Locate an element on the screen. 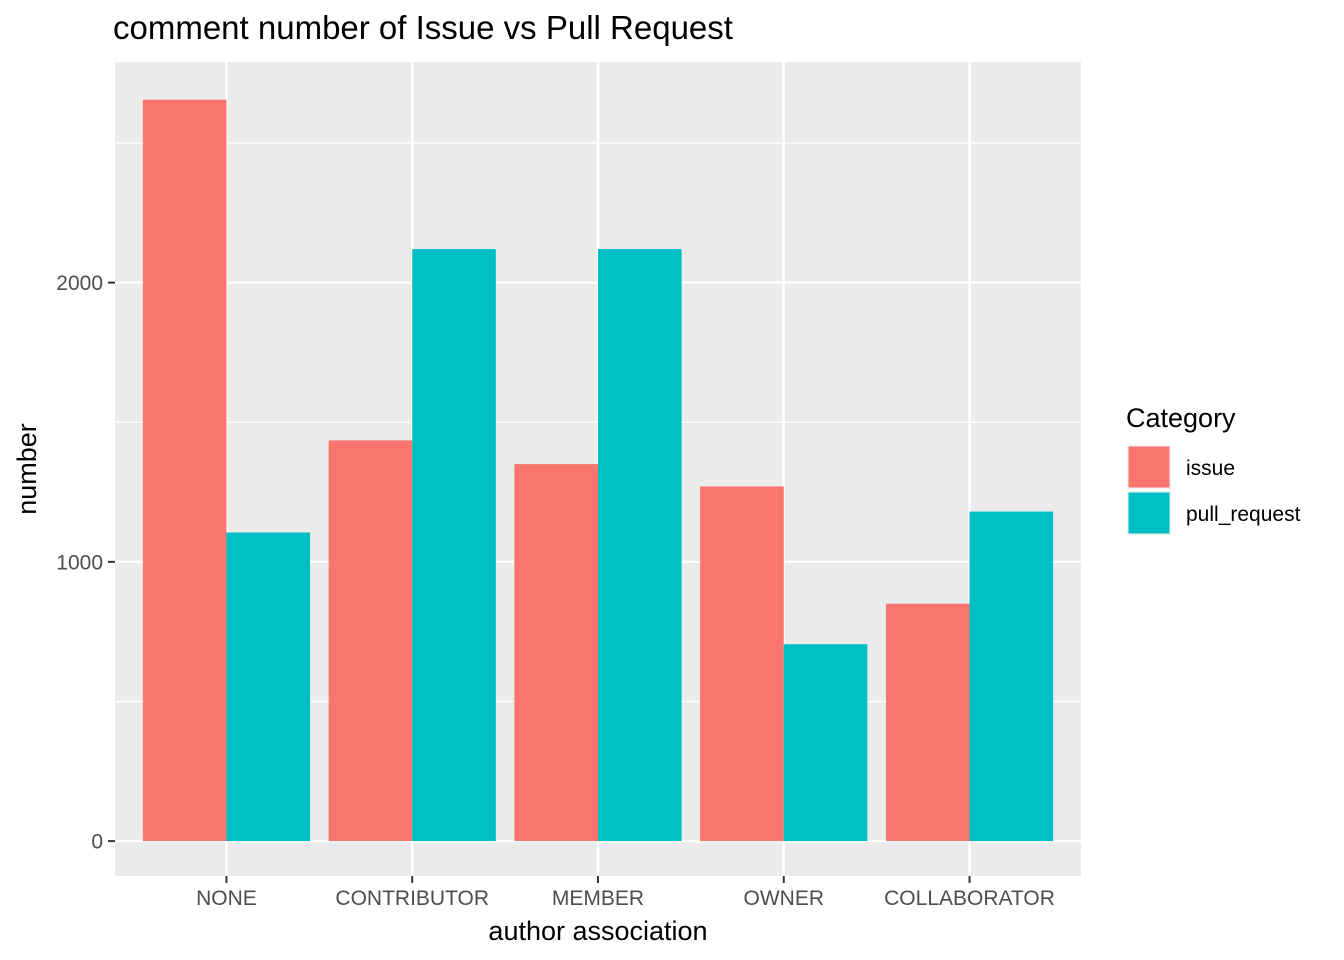  y-tick-label: 0 is located at coordinates (97, 842).